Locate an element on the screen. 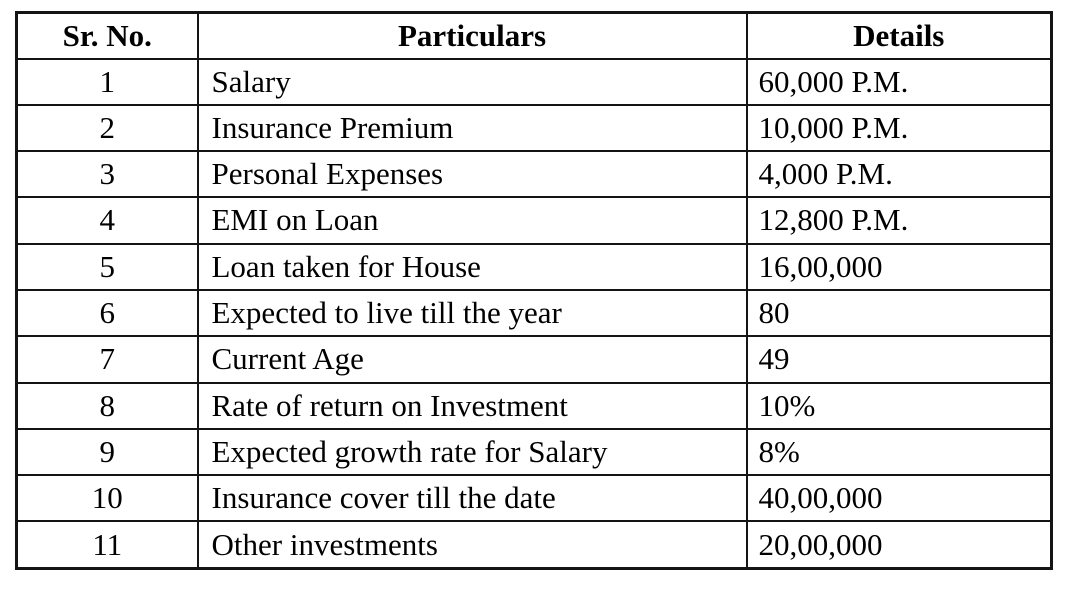  table-header-row: Sr. No. Particulars Details is located at coordinates (534, 35).